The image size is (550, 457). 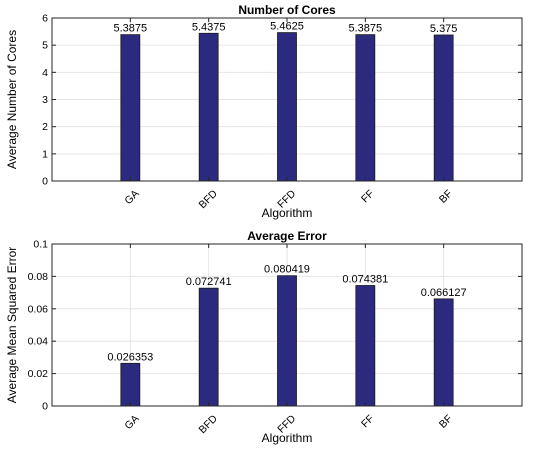 I want to click on y-tick-label: 0.1, so click(x=40, y=245).